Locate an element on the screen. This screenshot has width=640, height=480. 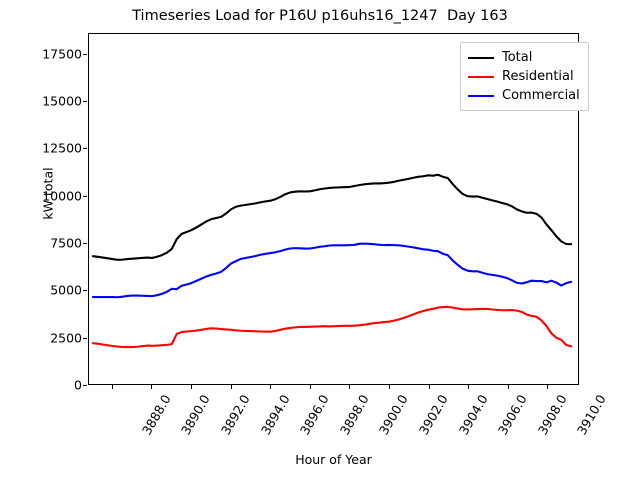
x-axis-tick-label: 3910.0 is located at coordinates (592, 415).